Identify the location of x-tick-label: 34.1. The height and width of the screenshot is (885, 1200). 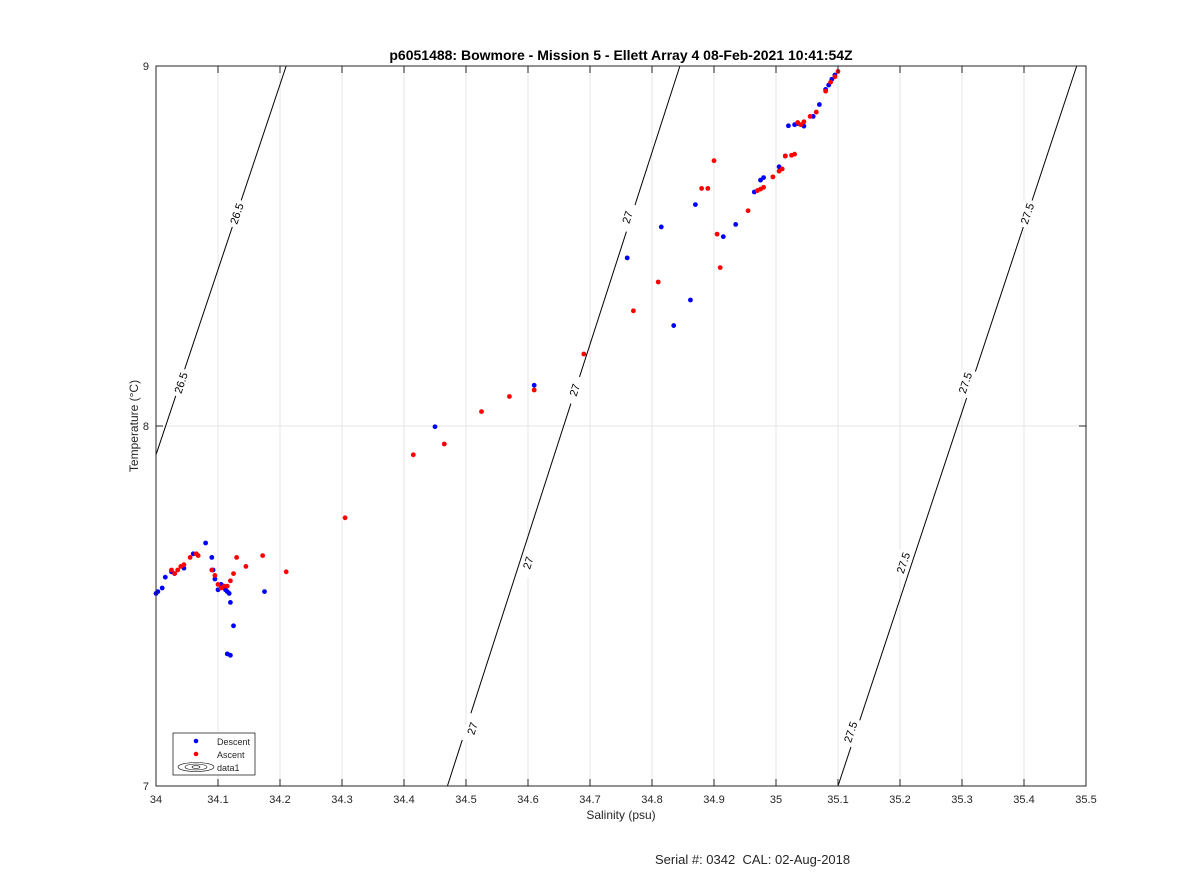
(217, 800).